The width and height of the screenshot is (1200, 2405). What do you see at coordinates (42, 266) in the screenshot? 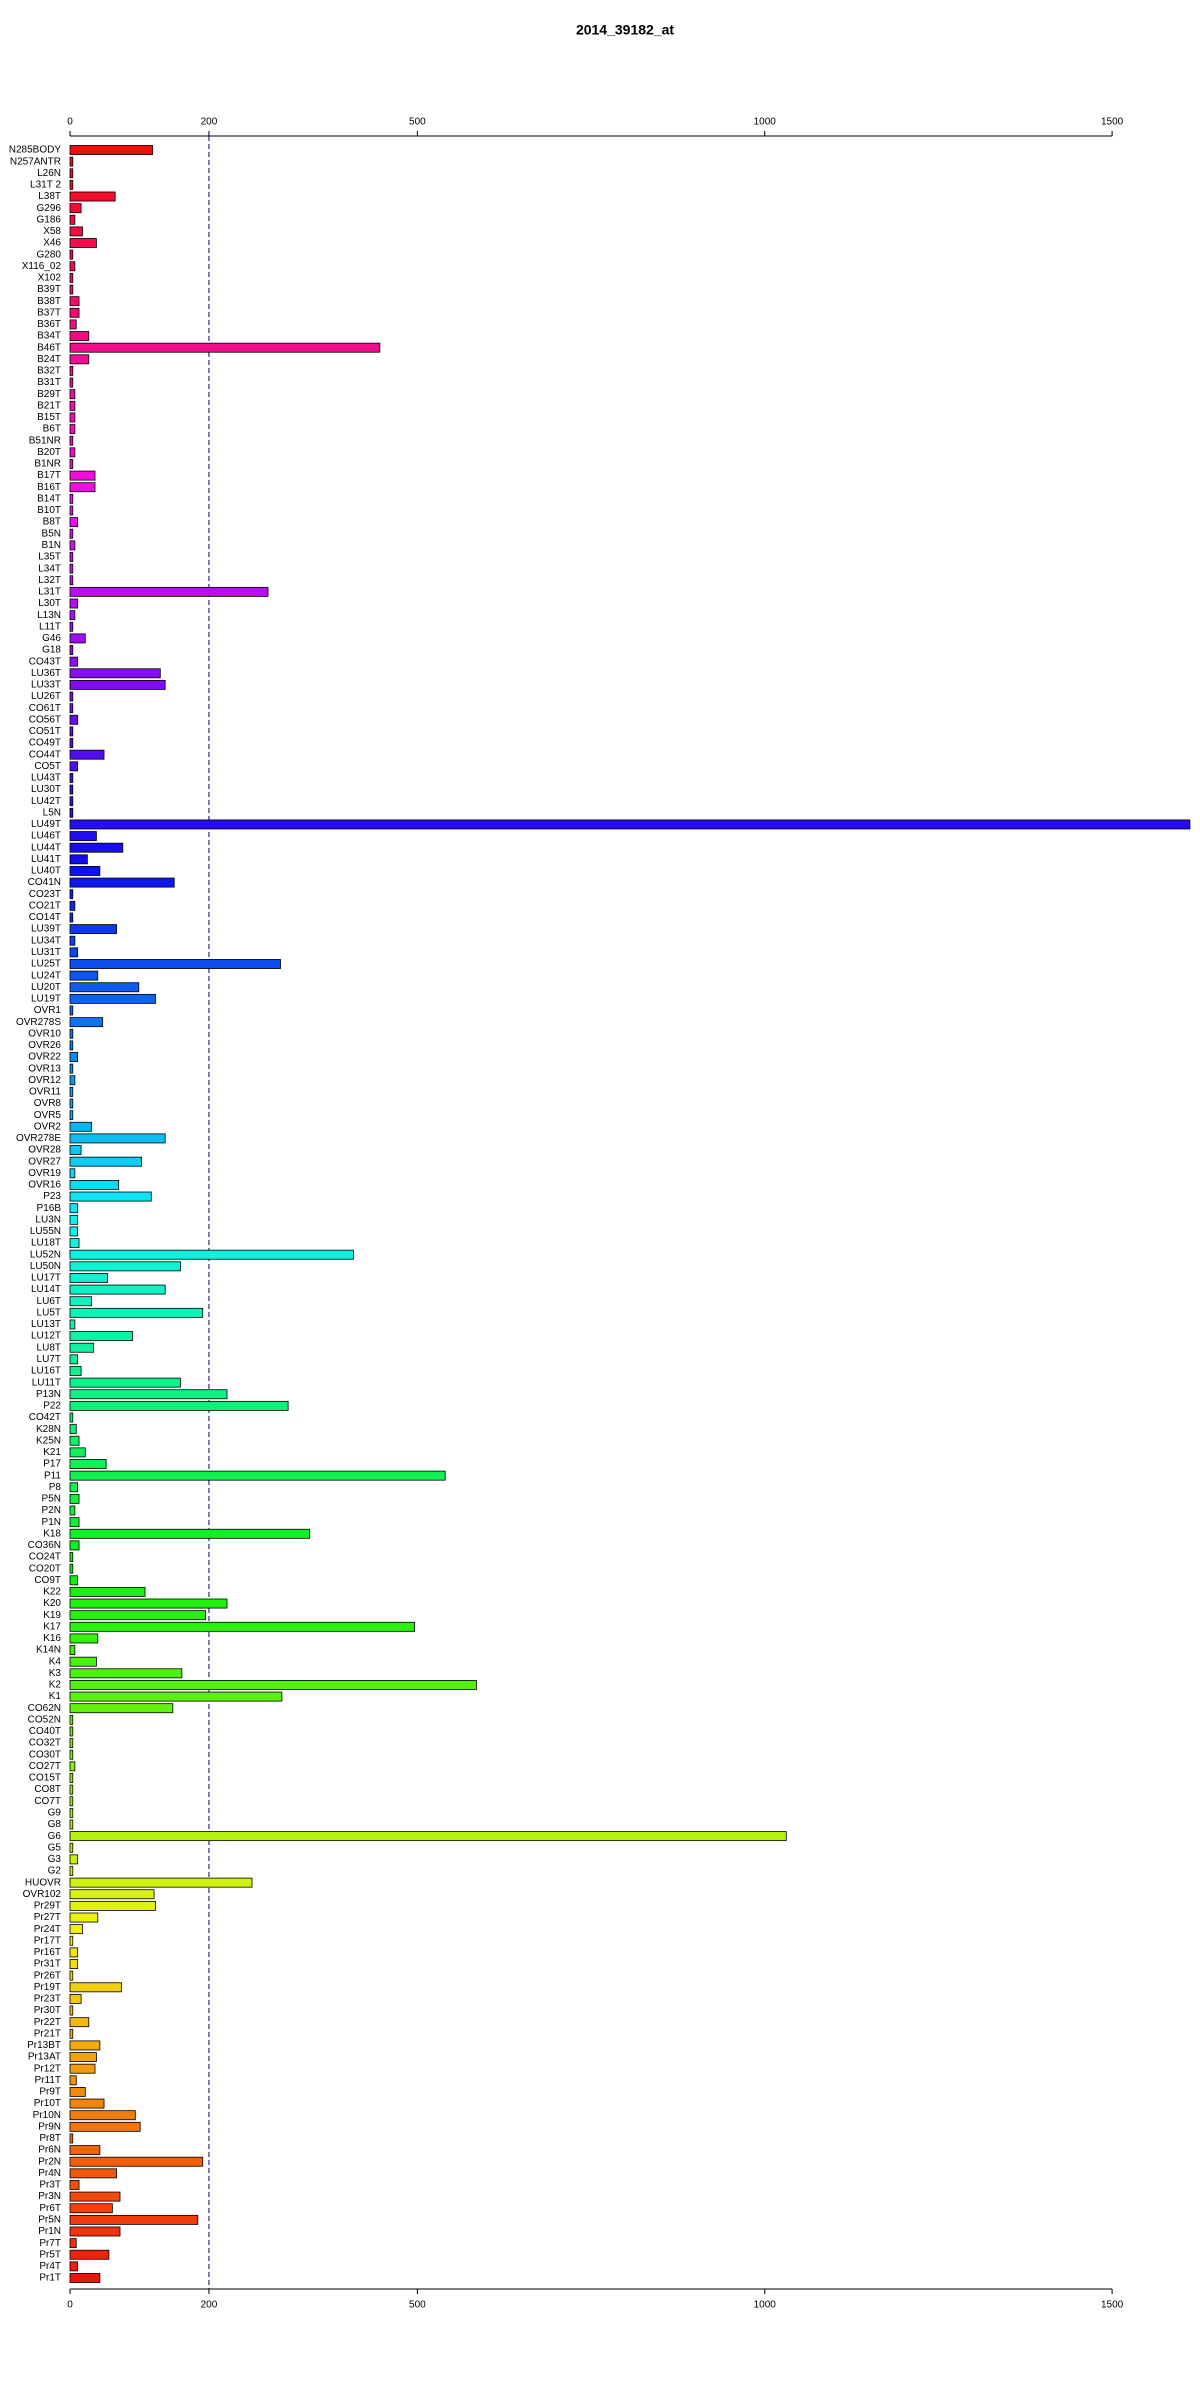
I see `y-tick-label: X116_02` at bounding box center [42, 266].